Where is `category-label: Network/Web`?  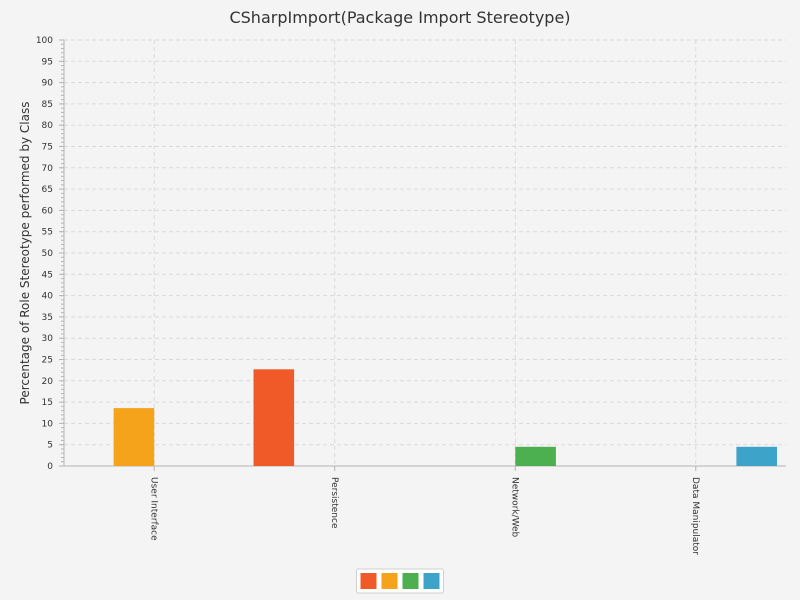
category-label: Network/Web is located at coordinates (514, 507).